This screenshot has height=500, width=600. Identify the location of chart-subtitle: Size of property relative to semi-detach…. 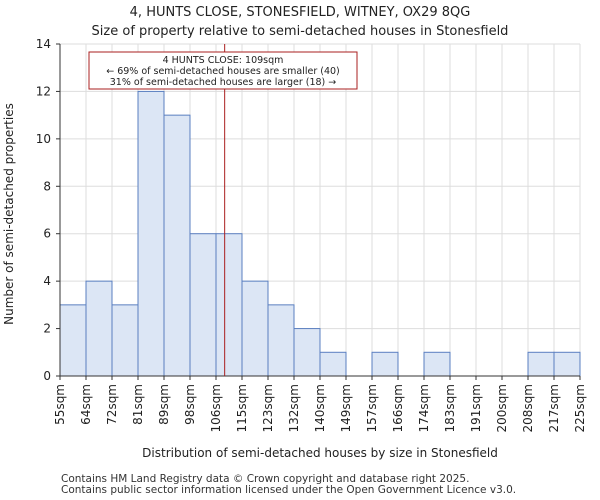
(300, 31).